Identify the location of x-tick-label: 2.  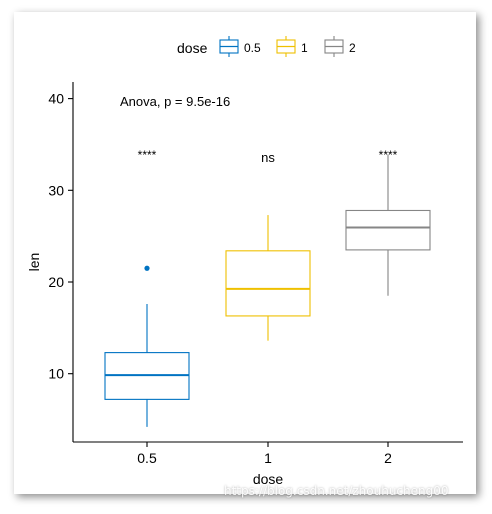
(388, 458).